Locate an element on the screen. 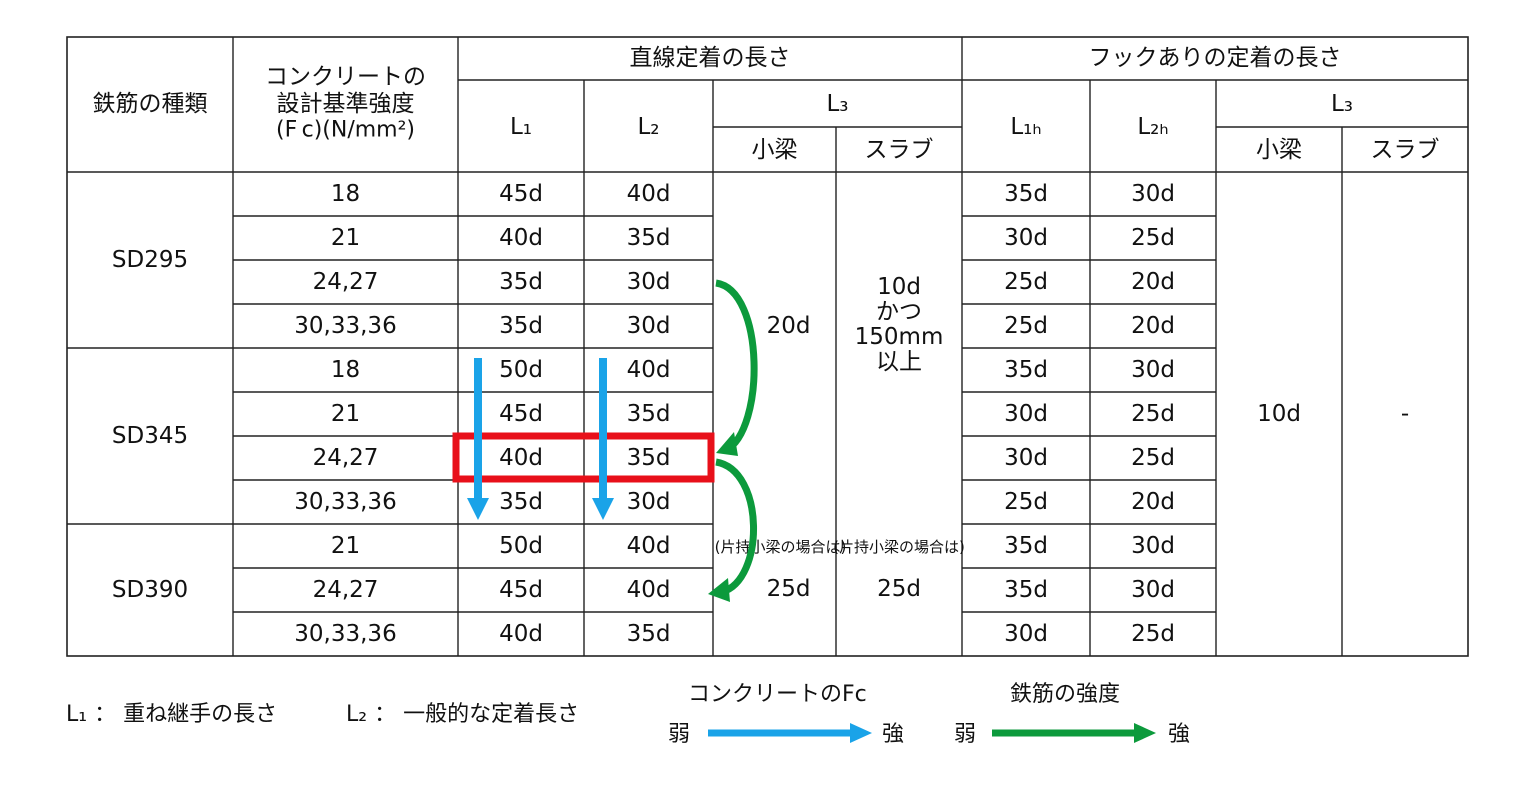  fc-weak-label: 弱 is located at coordinates (679, 734).